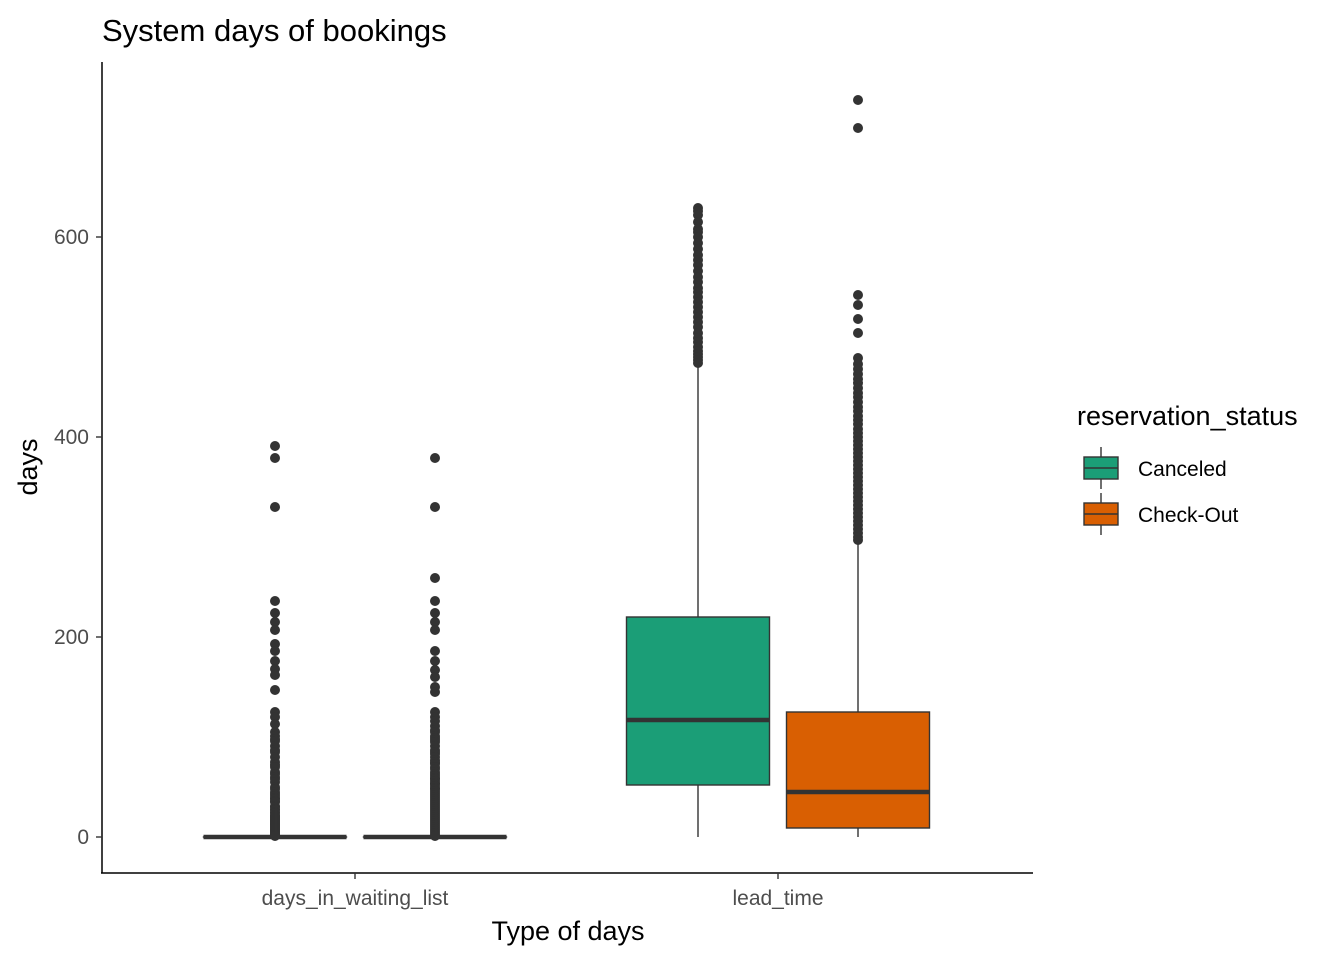 This screenshot has width=1344, height=960. What do you see at coordinates (858, 466) in the screenshot?
I see `box-check-out-lead_time` at bounding box center [858, 466].